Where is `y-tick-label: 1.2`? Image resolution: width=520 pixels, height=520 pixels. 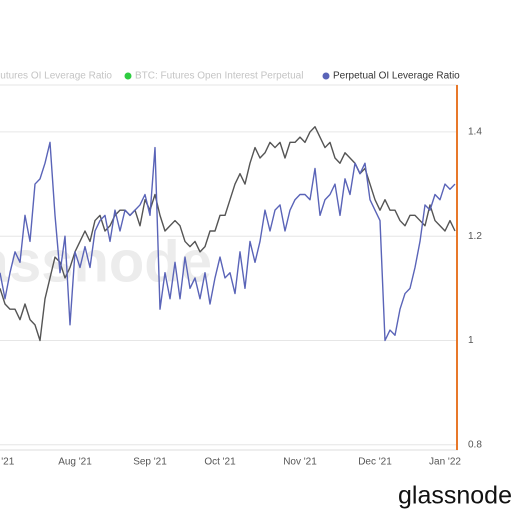 y-tick-label: 1.2 is located at coordinates (475, 236).